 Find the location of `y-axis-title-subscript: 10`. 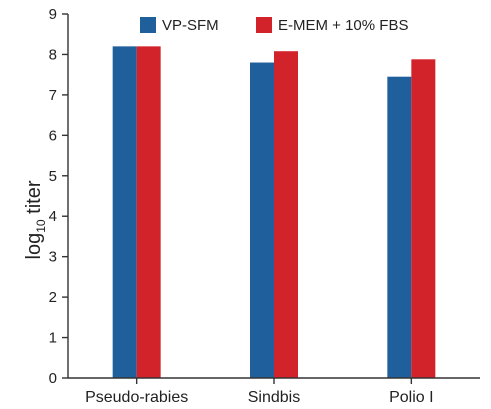

y-axis-title-subscript: 10 is located at coordinates (41, 226).